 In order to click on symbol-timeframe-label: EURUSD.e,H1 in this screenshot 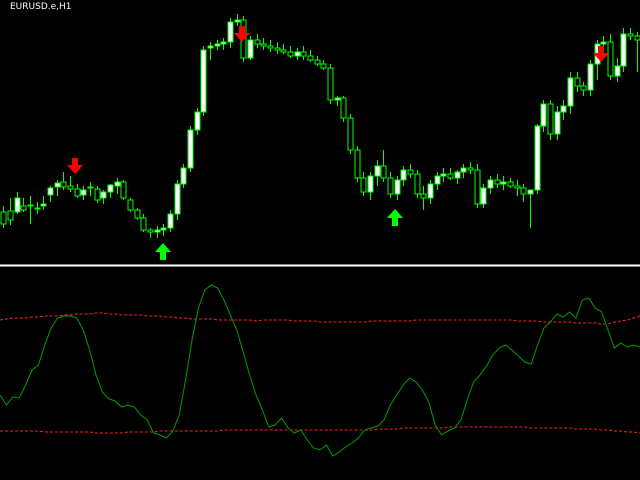, I will do `click(41, 7)`.